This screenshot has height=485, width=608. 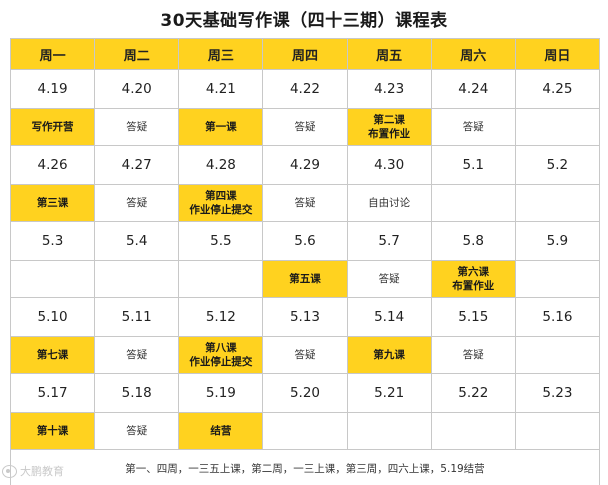 What do you see at coordinates (473, 393) in the screenshot?
I see `date-cell: 5.22` at bounding box center [473, 393].